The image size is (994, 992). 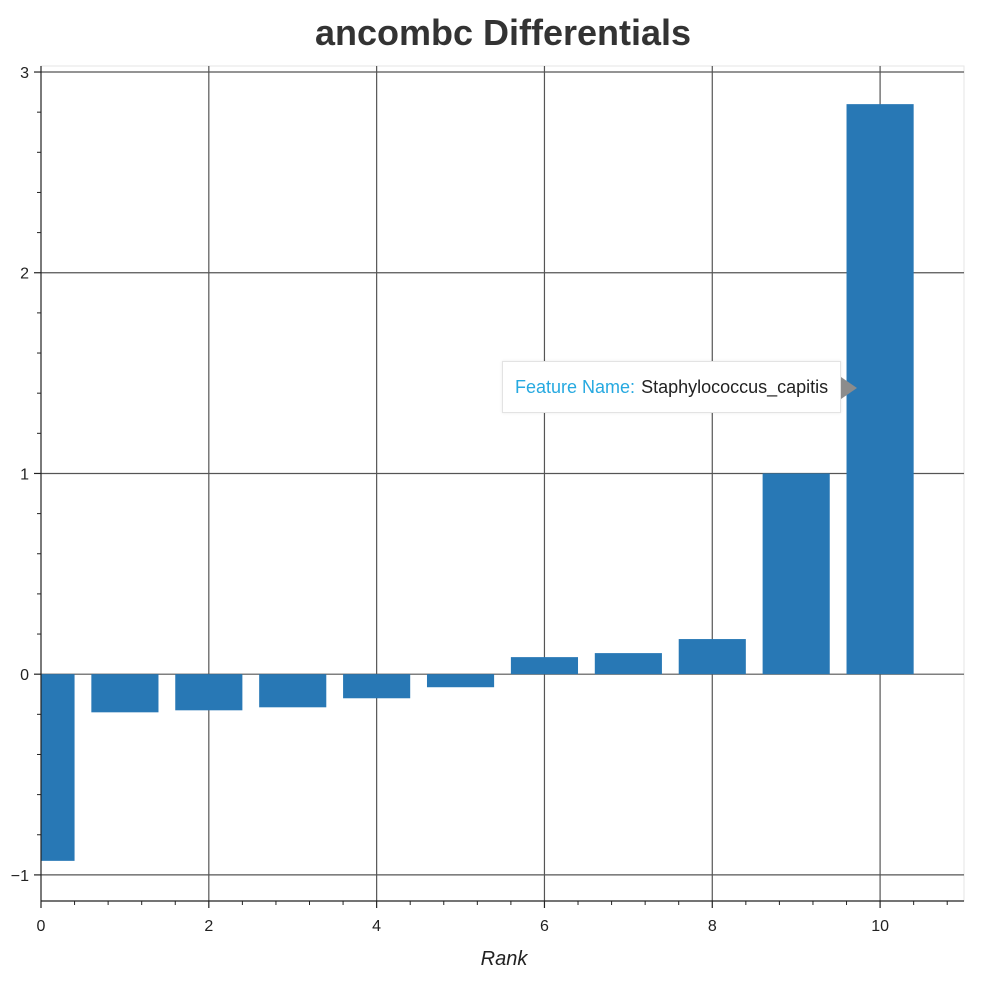 I want to click on y-tick-label: 2, so click(x=24, y=274).